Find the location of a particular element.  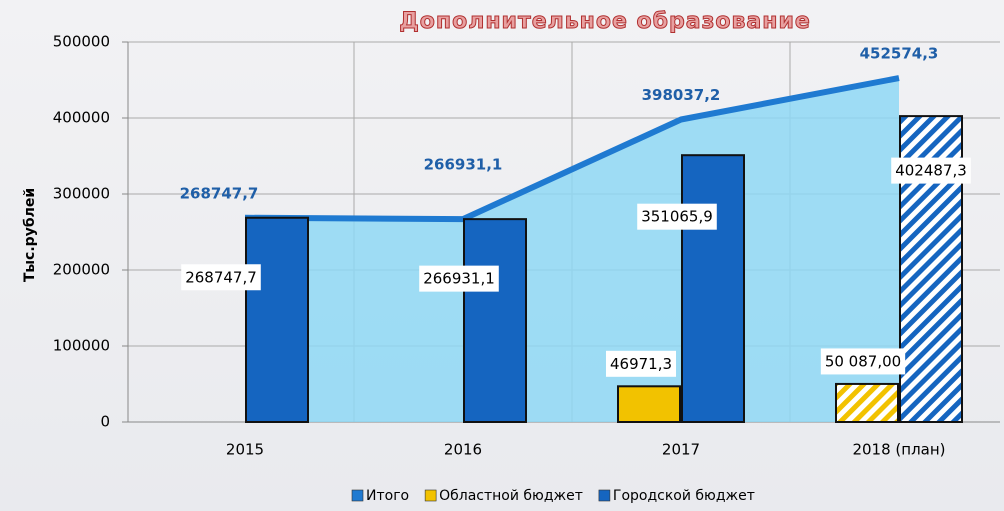

bar-label: 50 087,00 is located at coordinates (863, 361).